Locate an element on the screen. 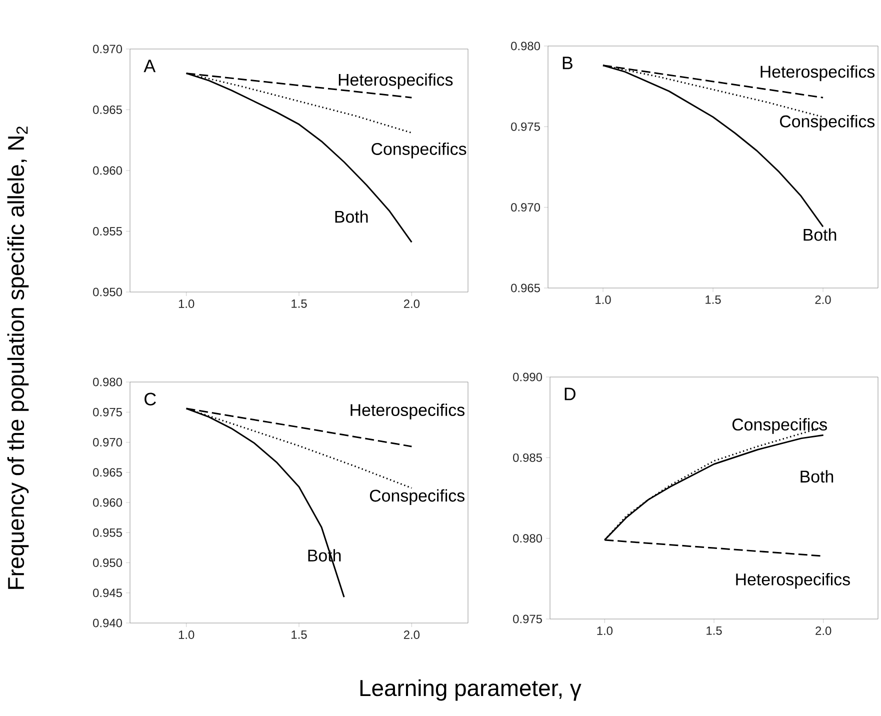 The height and width of the screenshot is (716, 881). x-axis-title: Learning parameter, γ is located at coordinates (471, 690).